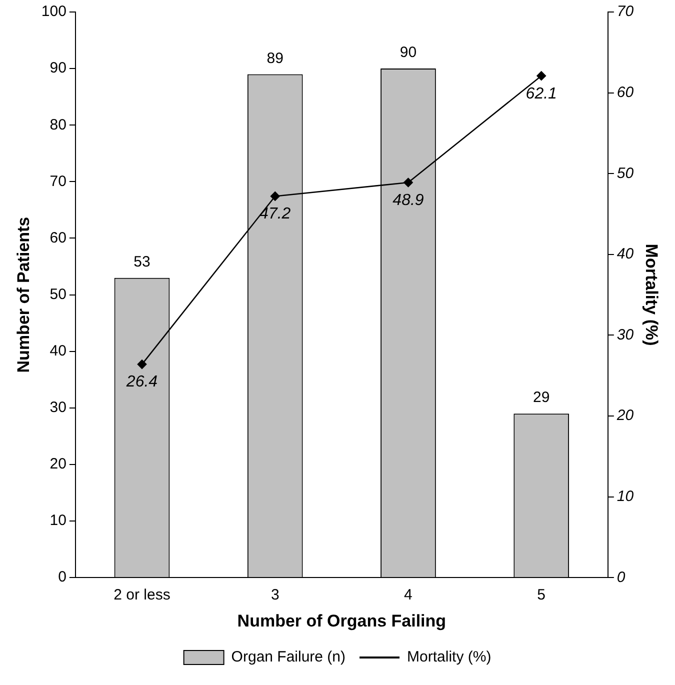 The width and height of the screenshot is (675, 685). What do you see at coordinates (625, 11) in the screenshot?
I see `y2-tick-label: 70` at bounding box center [625, 11].